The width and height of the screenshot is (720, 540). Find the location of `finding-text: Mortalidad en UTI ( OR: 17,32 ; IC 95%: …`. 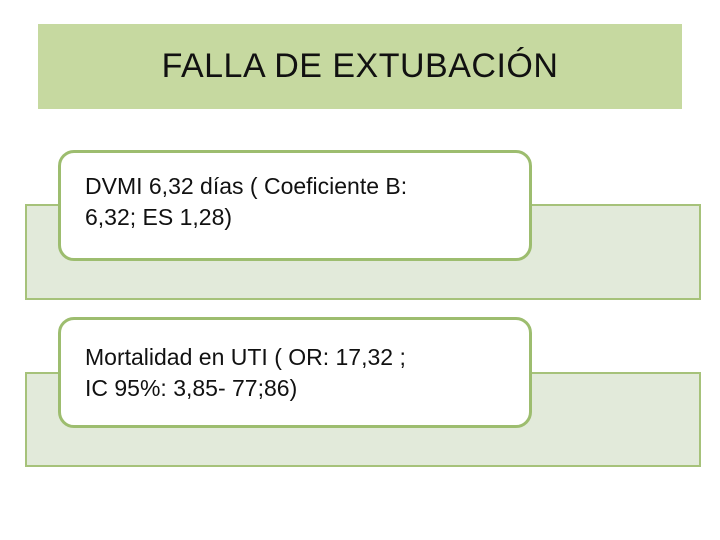

finding-text: Mortalidad en UTI ( OR: 17,32 ; IC 95%: … is located at coordinates (295, 373).